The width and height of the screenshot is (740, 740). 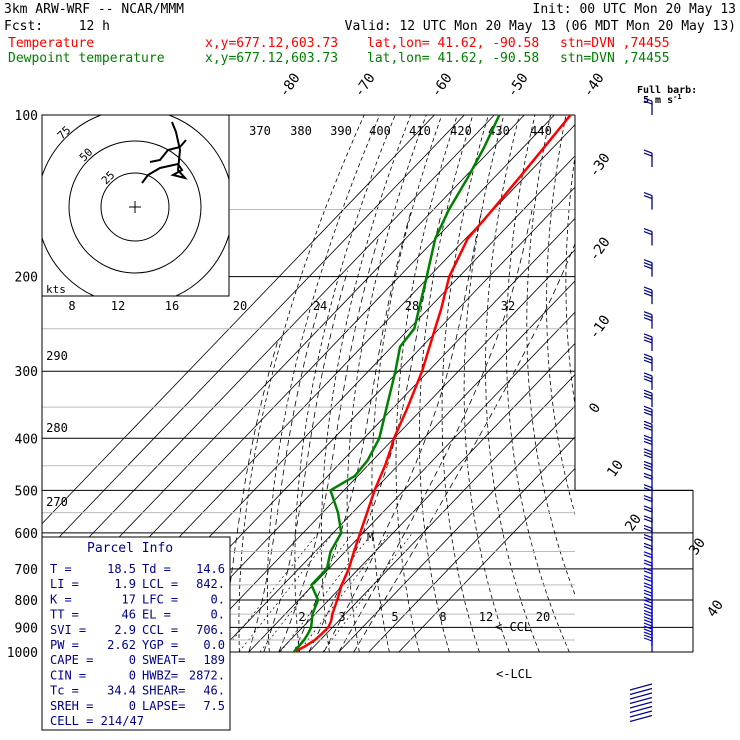 What do you see at coordinates (130, 548) in the screenshot?
I see `parcel-info-title: Parcel Info` at bounding box center [130, 548].